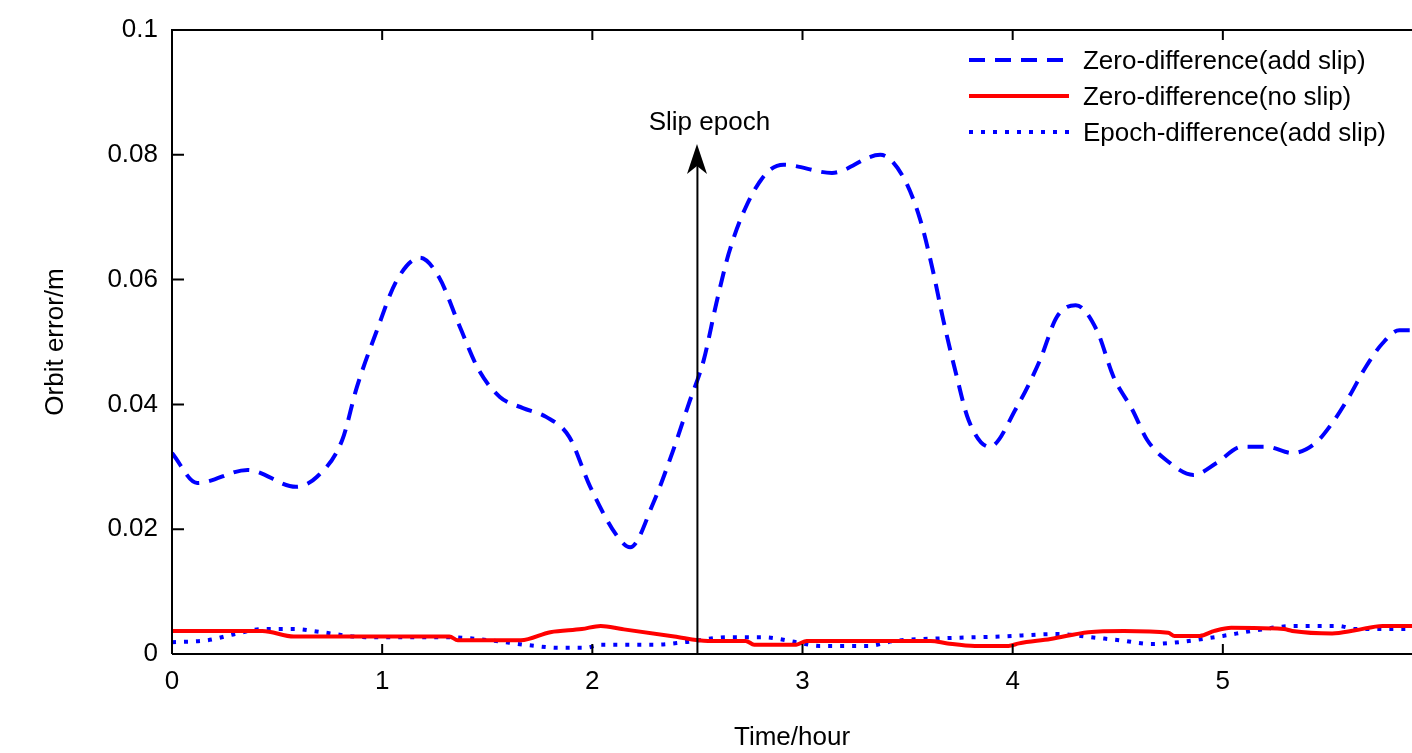 This screenshot has height=753, width=1412. What do you see at coordinates (150, 652) in the screenshot?
I see `y-tick-label: 0` at bounding box center [150, 652].